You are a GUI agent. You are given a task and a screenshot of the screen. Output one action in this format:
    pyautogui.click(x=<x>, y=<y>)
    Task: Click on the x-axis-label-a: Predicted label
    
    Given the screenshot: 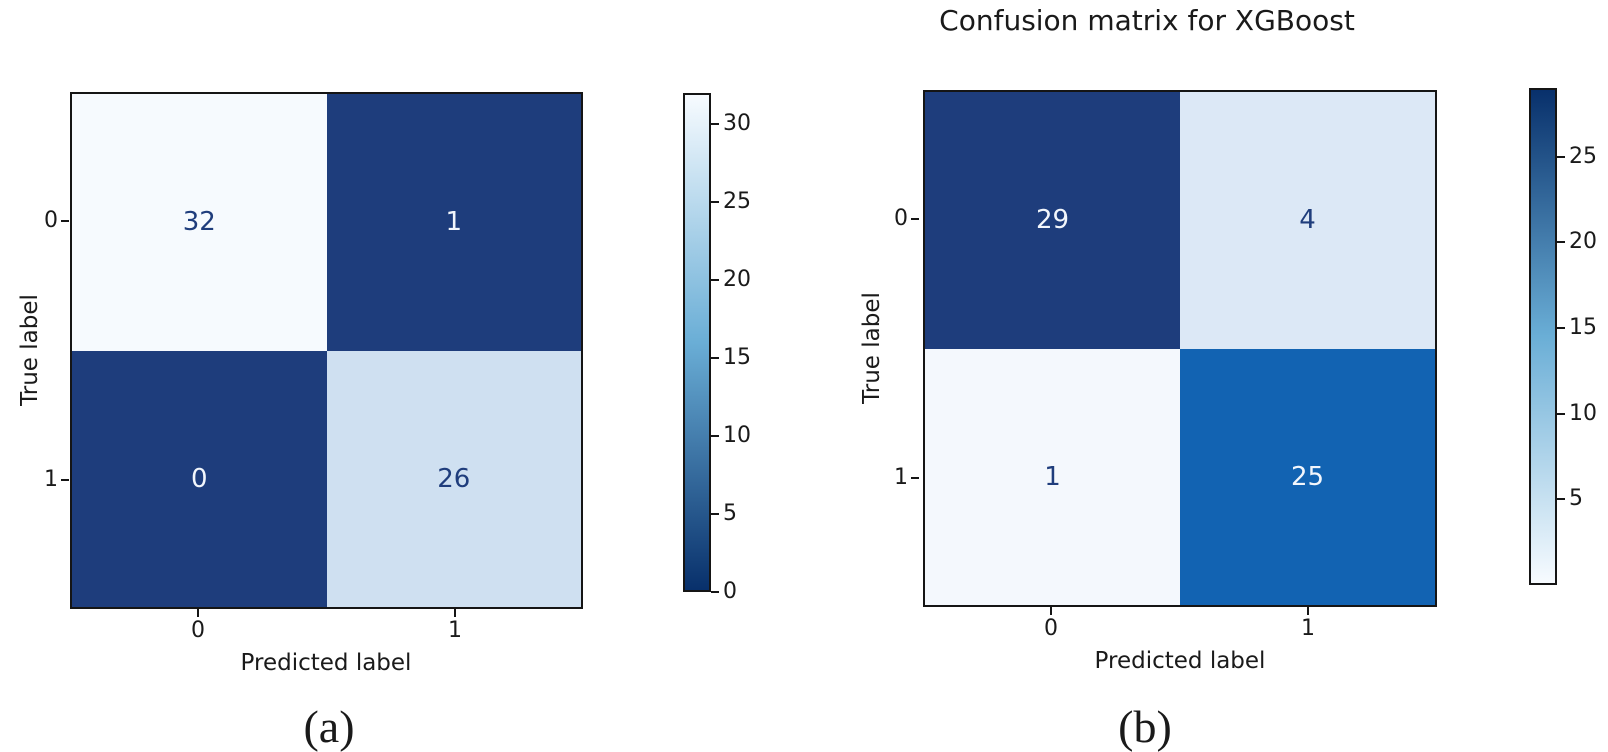 What is the action you would take?
    pyautogui.click(x=326, y=663)
    